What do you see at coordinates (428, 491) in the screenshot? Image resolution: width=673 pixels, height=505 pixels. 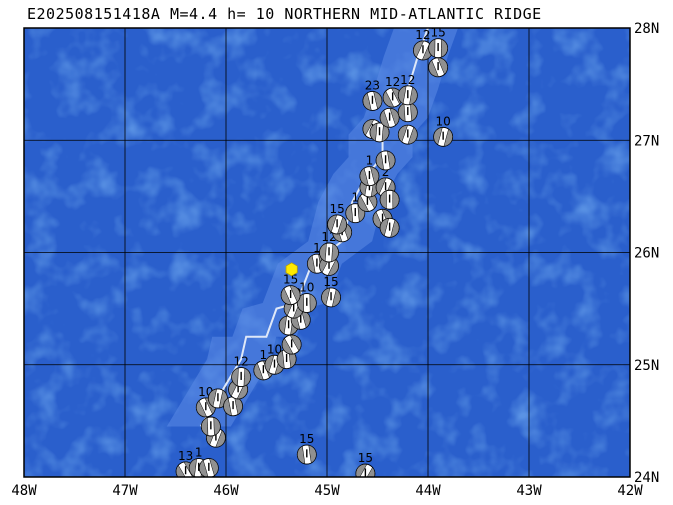 I see `longitude-tick-label: 44W` at bounding box center [428, 491].